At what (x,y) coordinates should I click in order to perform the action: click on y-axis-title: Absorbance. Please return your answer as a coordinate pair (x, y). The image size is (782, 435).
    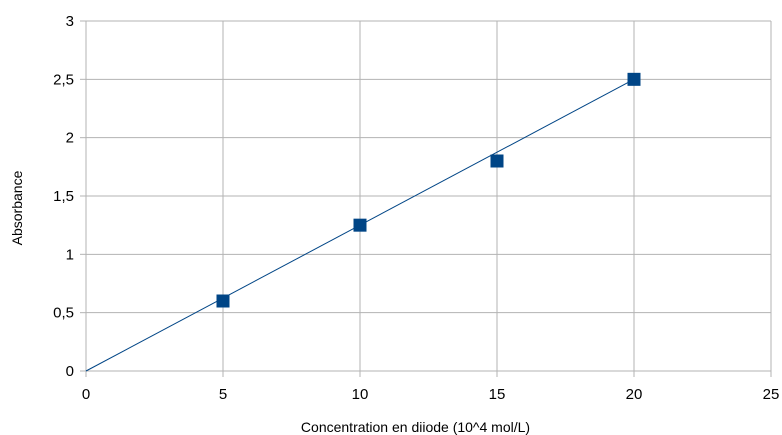
    Looking at the image, I should click on (17, 207).